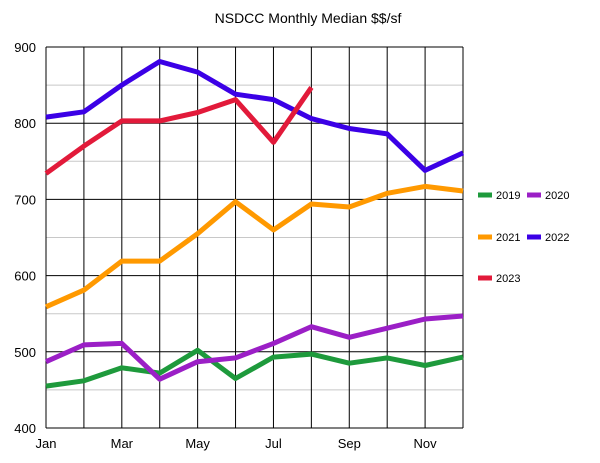 This screenshot has width=600, height=463. I want to click on x-tick-label: Nov, so click(426, 443).